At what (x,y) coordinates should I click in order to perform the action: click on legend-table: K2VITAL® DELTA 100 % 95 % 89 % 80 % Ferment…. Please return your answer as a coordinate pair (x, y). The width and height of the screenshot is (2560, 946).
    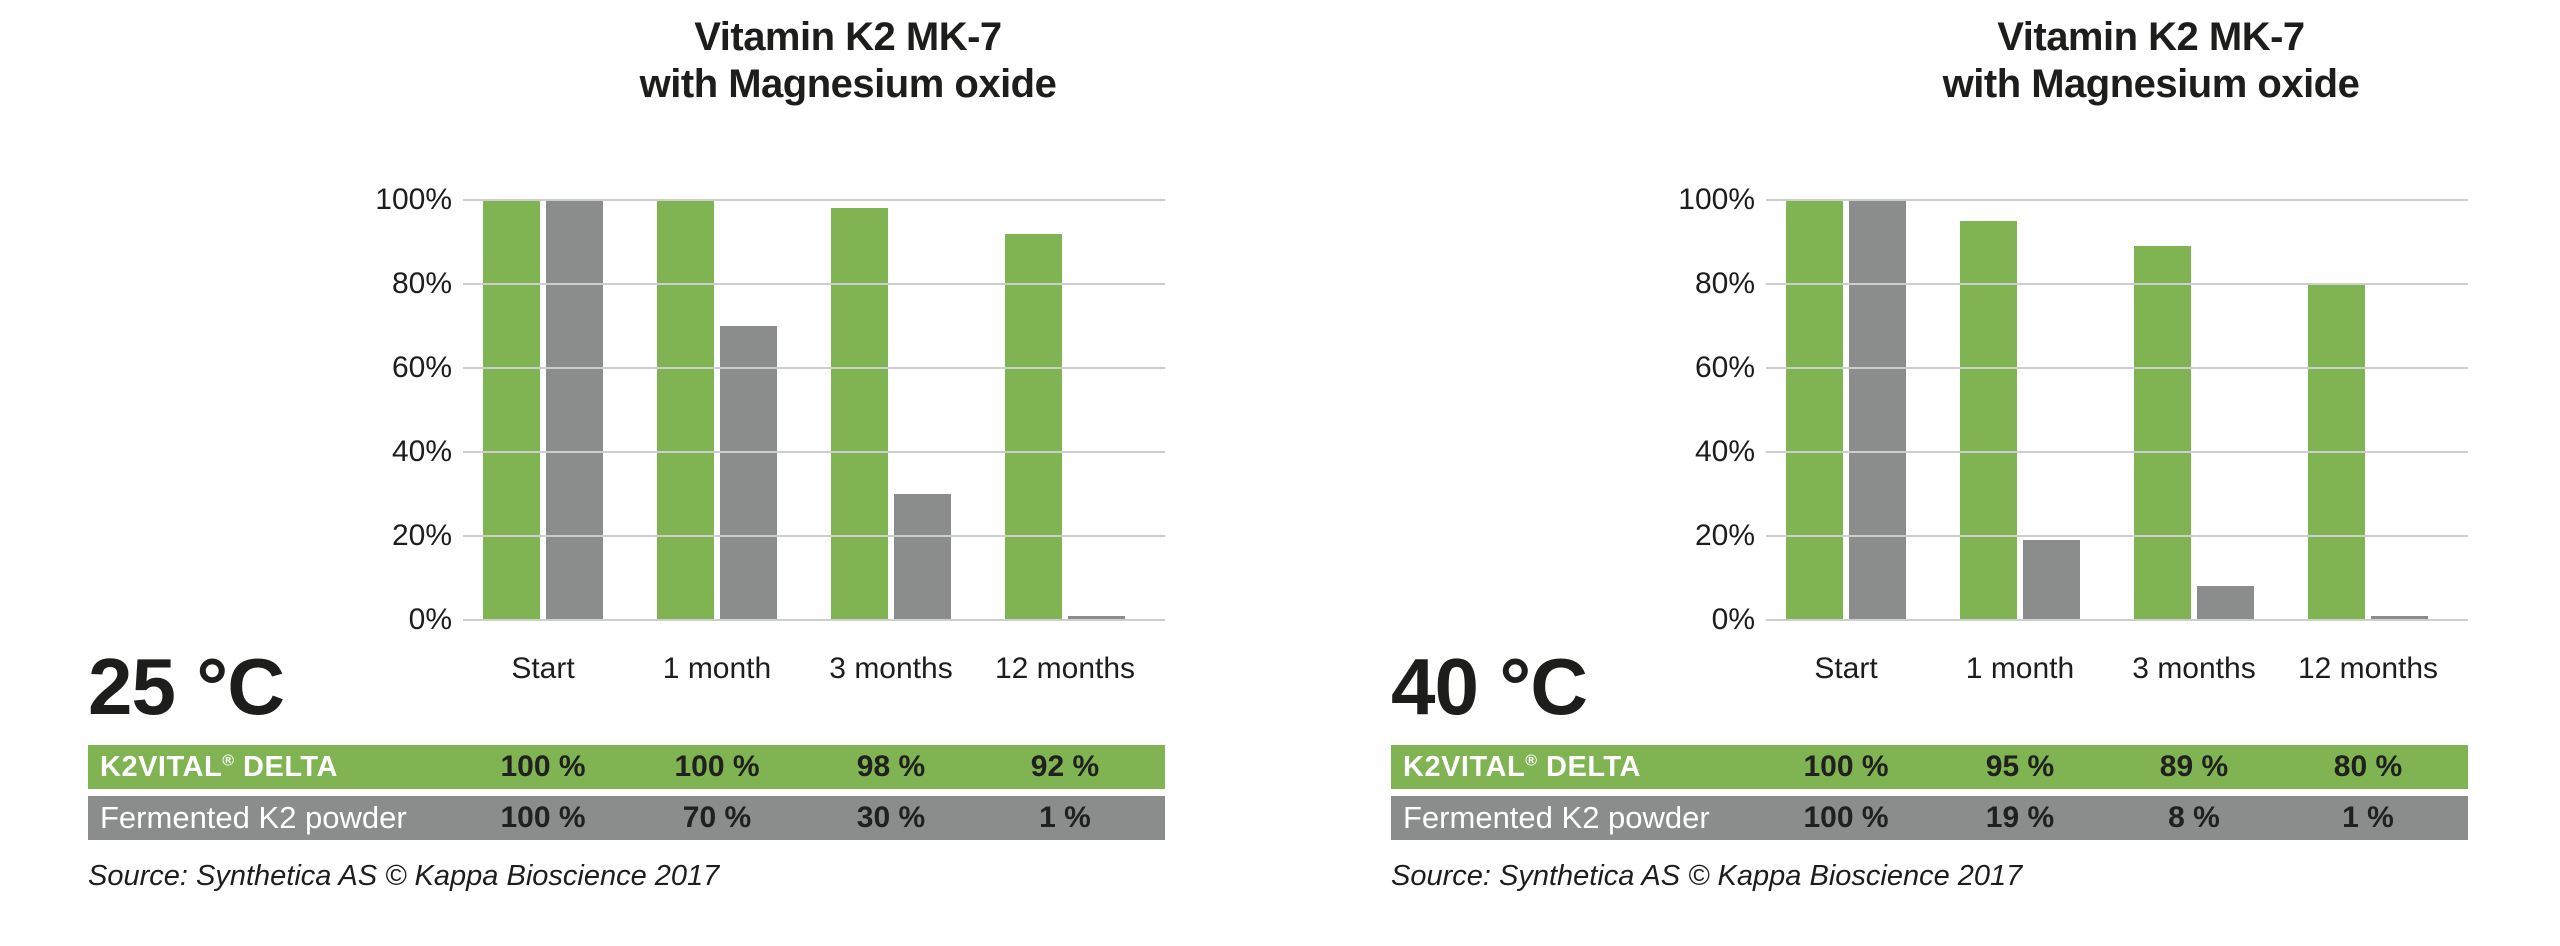
    Looking at the image, I should click on (1929, 796).